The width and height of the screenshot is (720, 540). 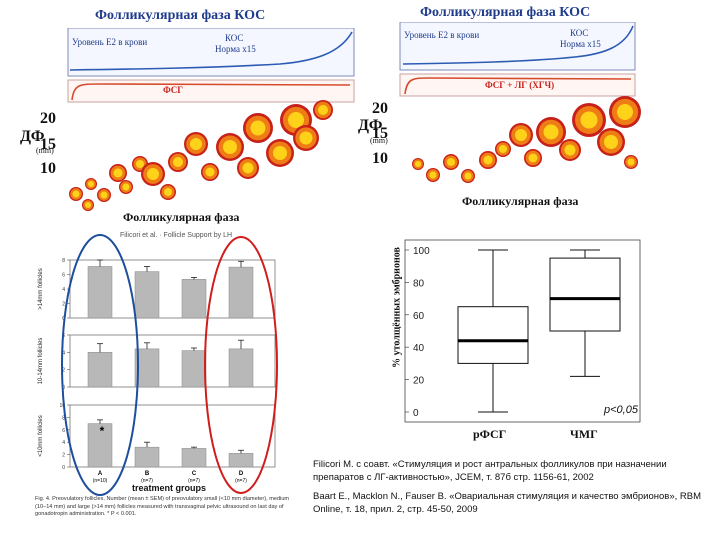 What do you see at coordinates (419, 283) in the screenshot?
I see `box-tick-label: 80` at bounding box center [419, 283].